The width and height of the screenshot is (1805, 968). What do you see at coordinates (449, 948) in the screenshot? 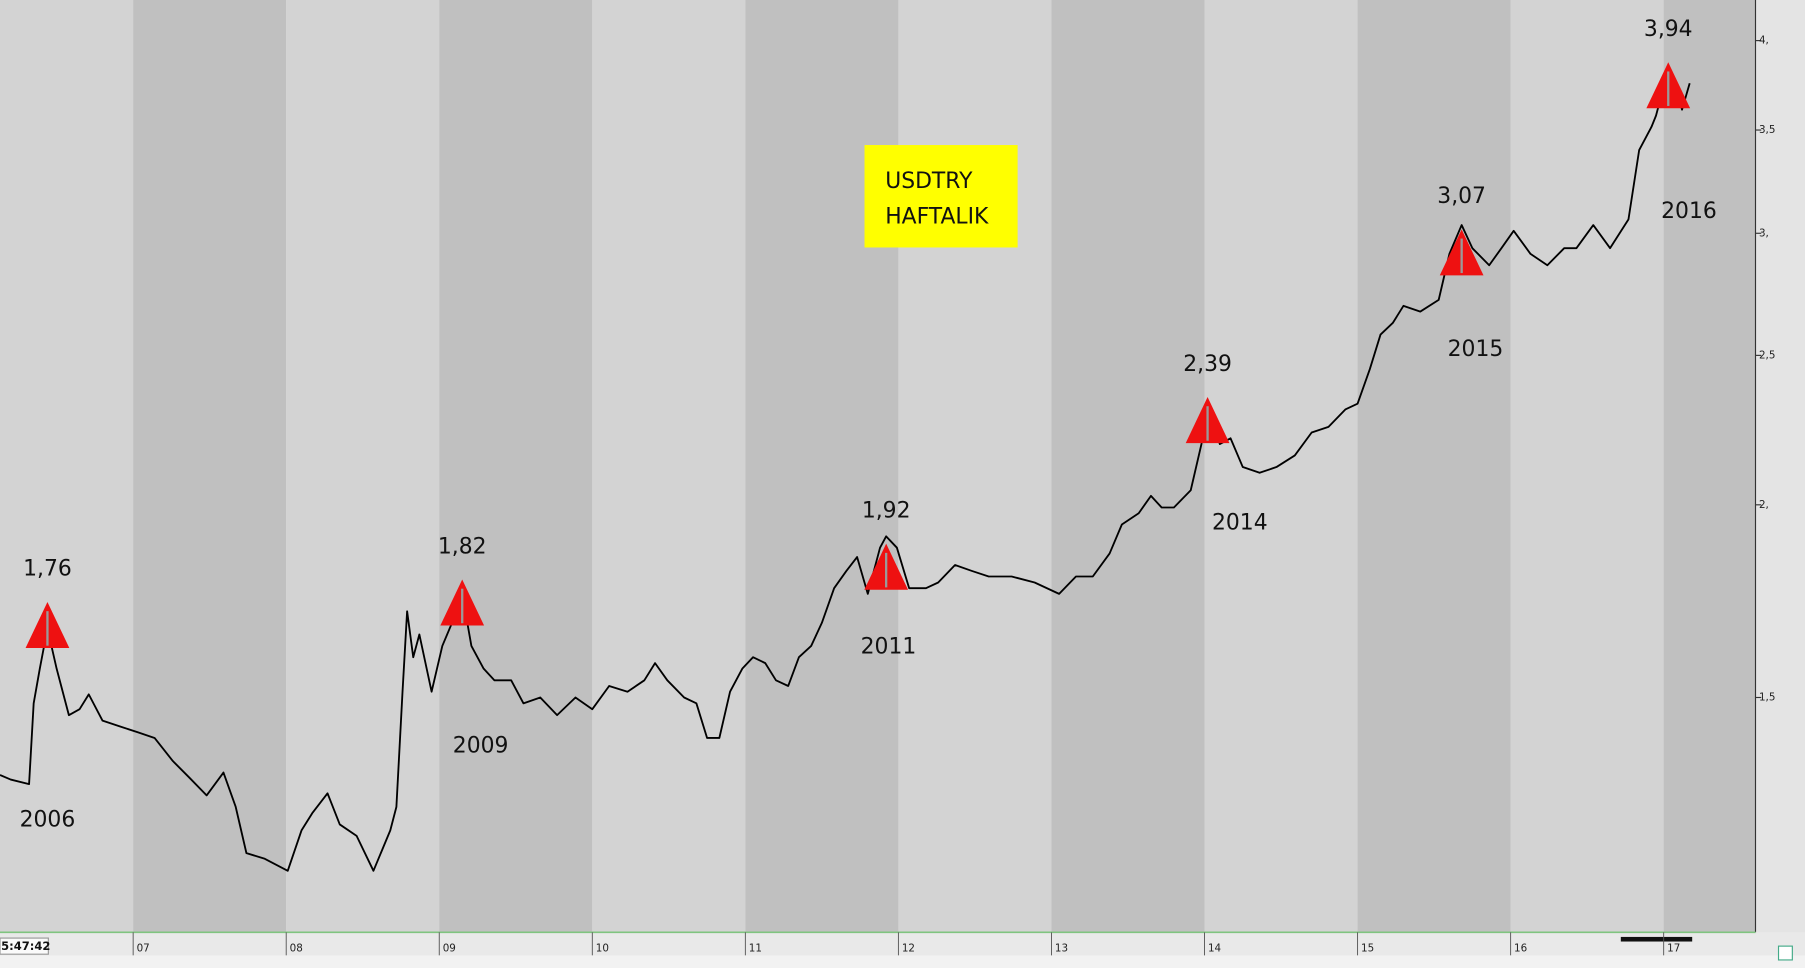
I see `x-tick-label: 09` at bounding box center [449, 948].